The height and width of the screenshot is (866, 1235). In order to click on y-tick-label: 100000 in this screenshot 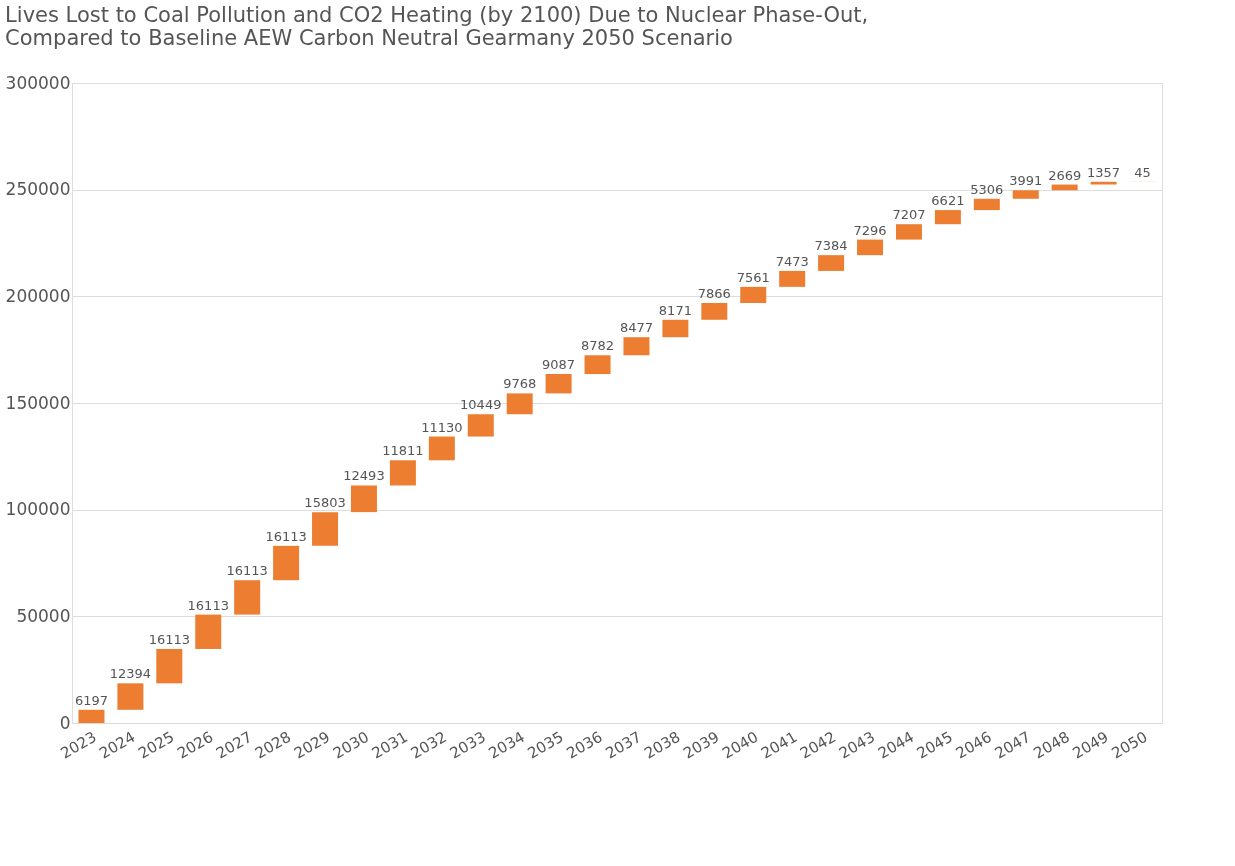, I will do `click(38, 509)`.